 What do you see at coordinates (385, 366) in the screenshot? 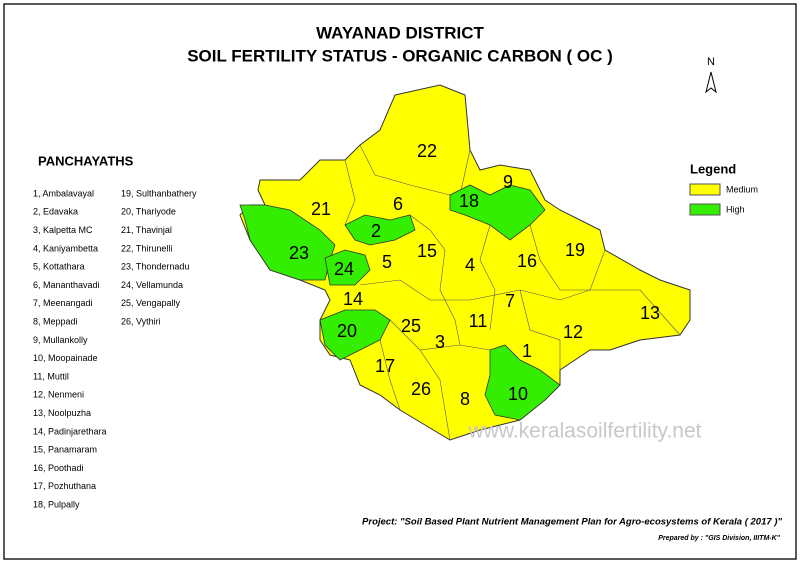
I see `region-label: 17` at bounding box center [385, 366].